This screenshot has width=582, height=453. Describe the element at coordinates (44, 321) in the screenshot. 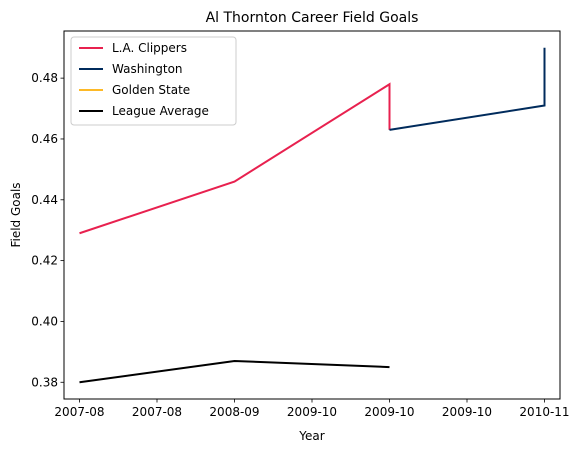

I see `y-tick-label: 0.40` at that location.